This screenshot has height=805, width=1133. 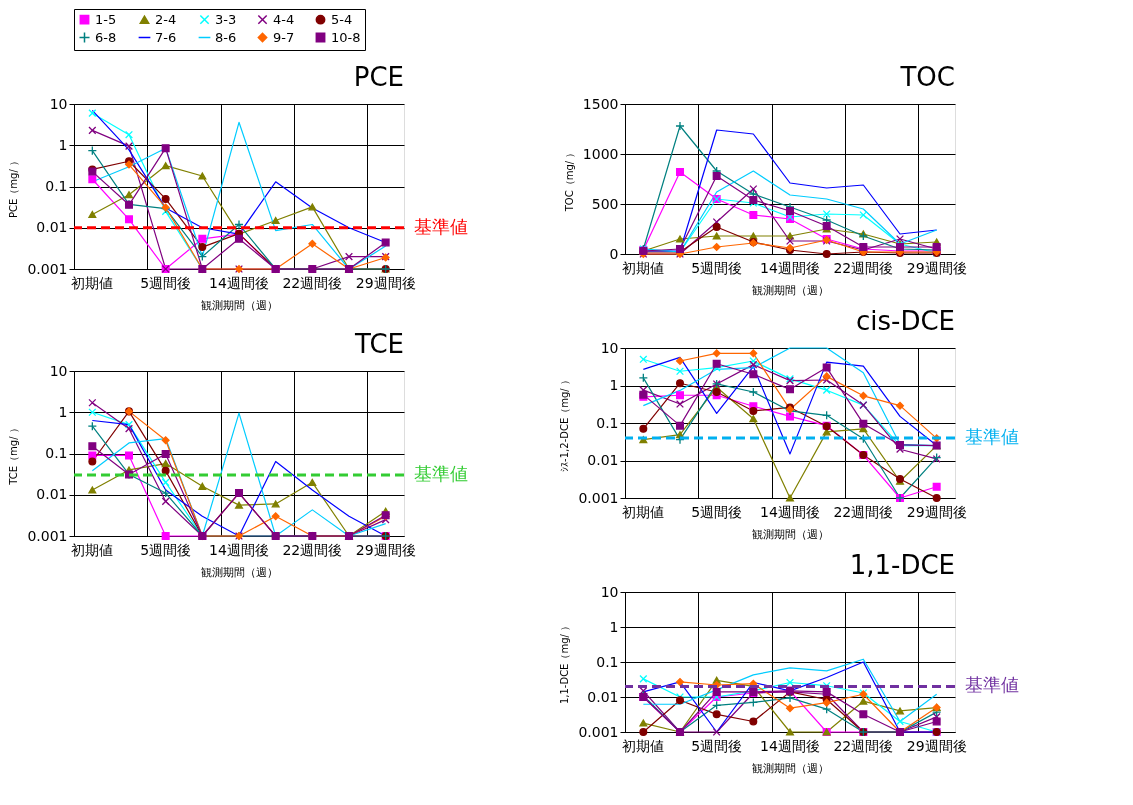 I want to click on y-axis-title: TCE（mg/ ）, so click(x=14, y=454).